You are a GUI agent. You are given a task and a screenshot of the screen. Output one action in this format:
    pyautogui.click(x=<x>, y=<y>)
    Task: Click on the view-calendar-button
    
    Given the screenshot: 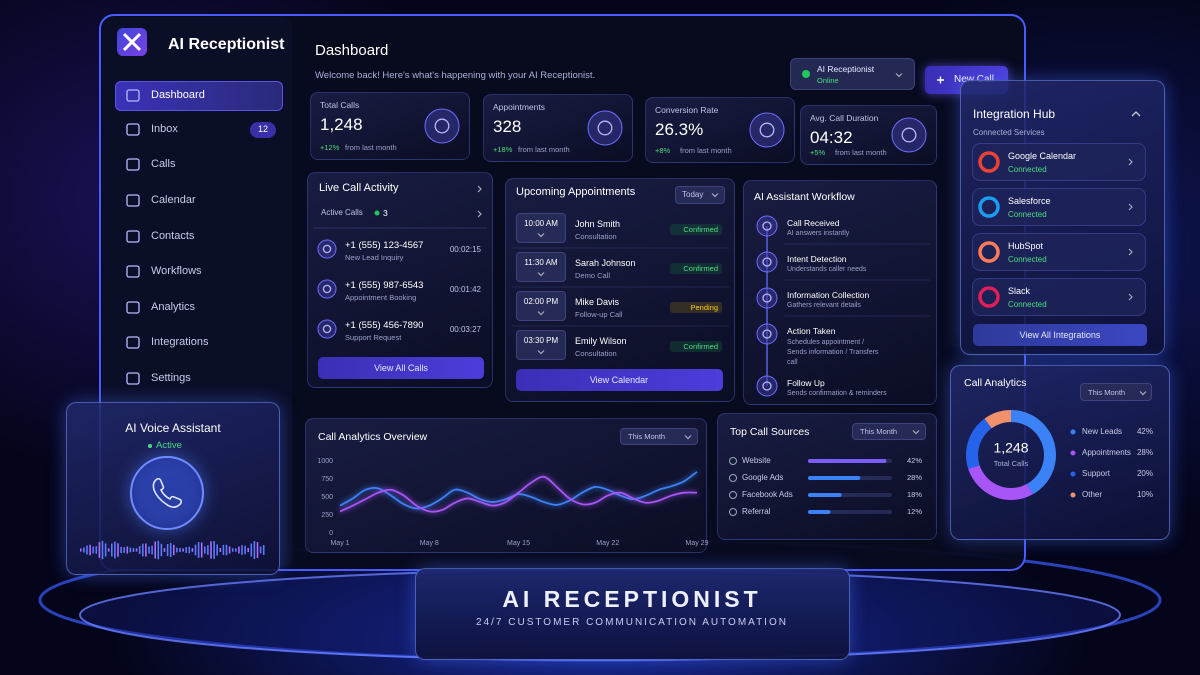 What is the action you would take?
    pyautogui.click(x=619, y=380)
    